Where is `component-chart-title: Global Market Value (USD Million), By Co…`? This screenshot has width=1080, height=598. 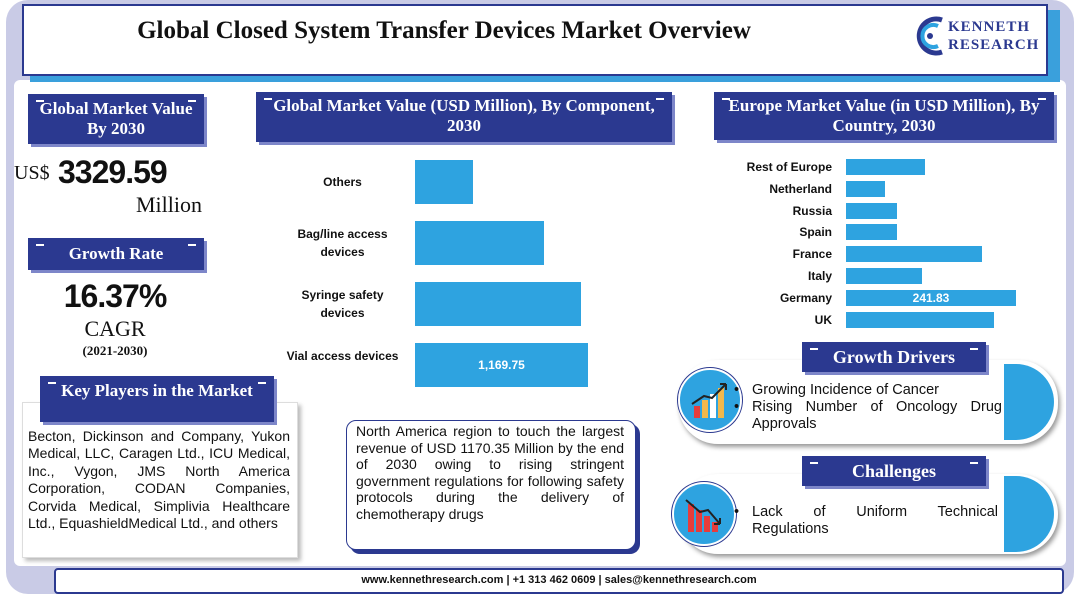 component-chart-title: Global Market Value (USD Million), By Co… is located at coordinates (464, 117).